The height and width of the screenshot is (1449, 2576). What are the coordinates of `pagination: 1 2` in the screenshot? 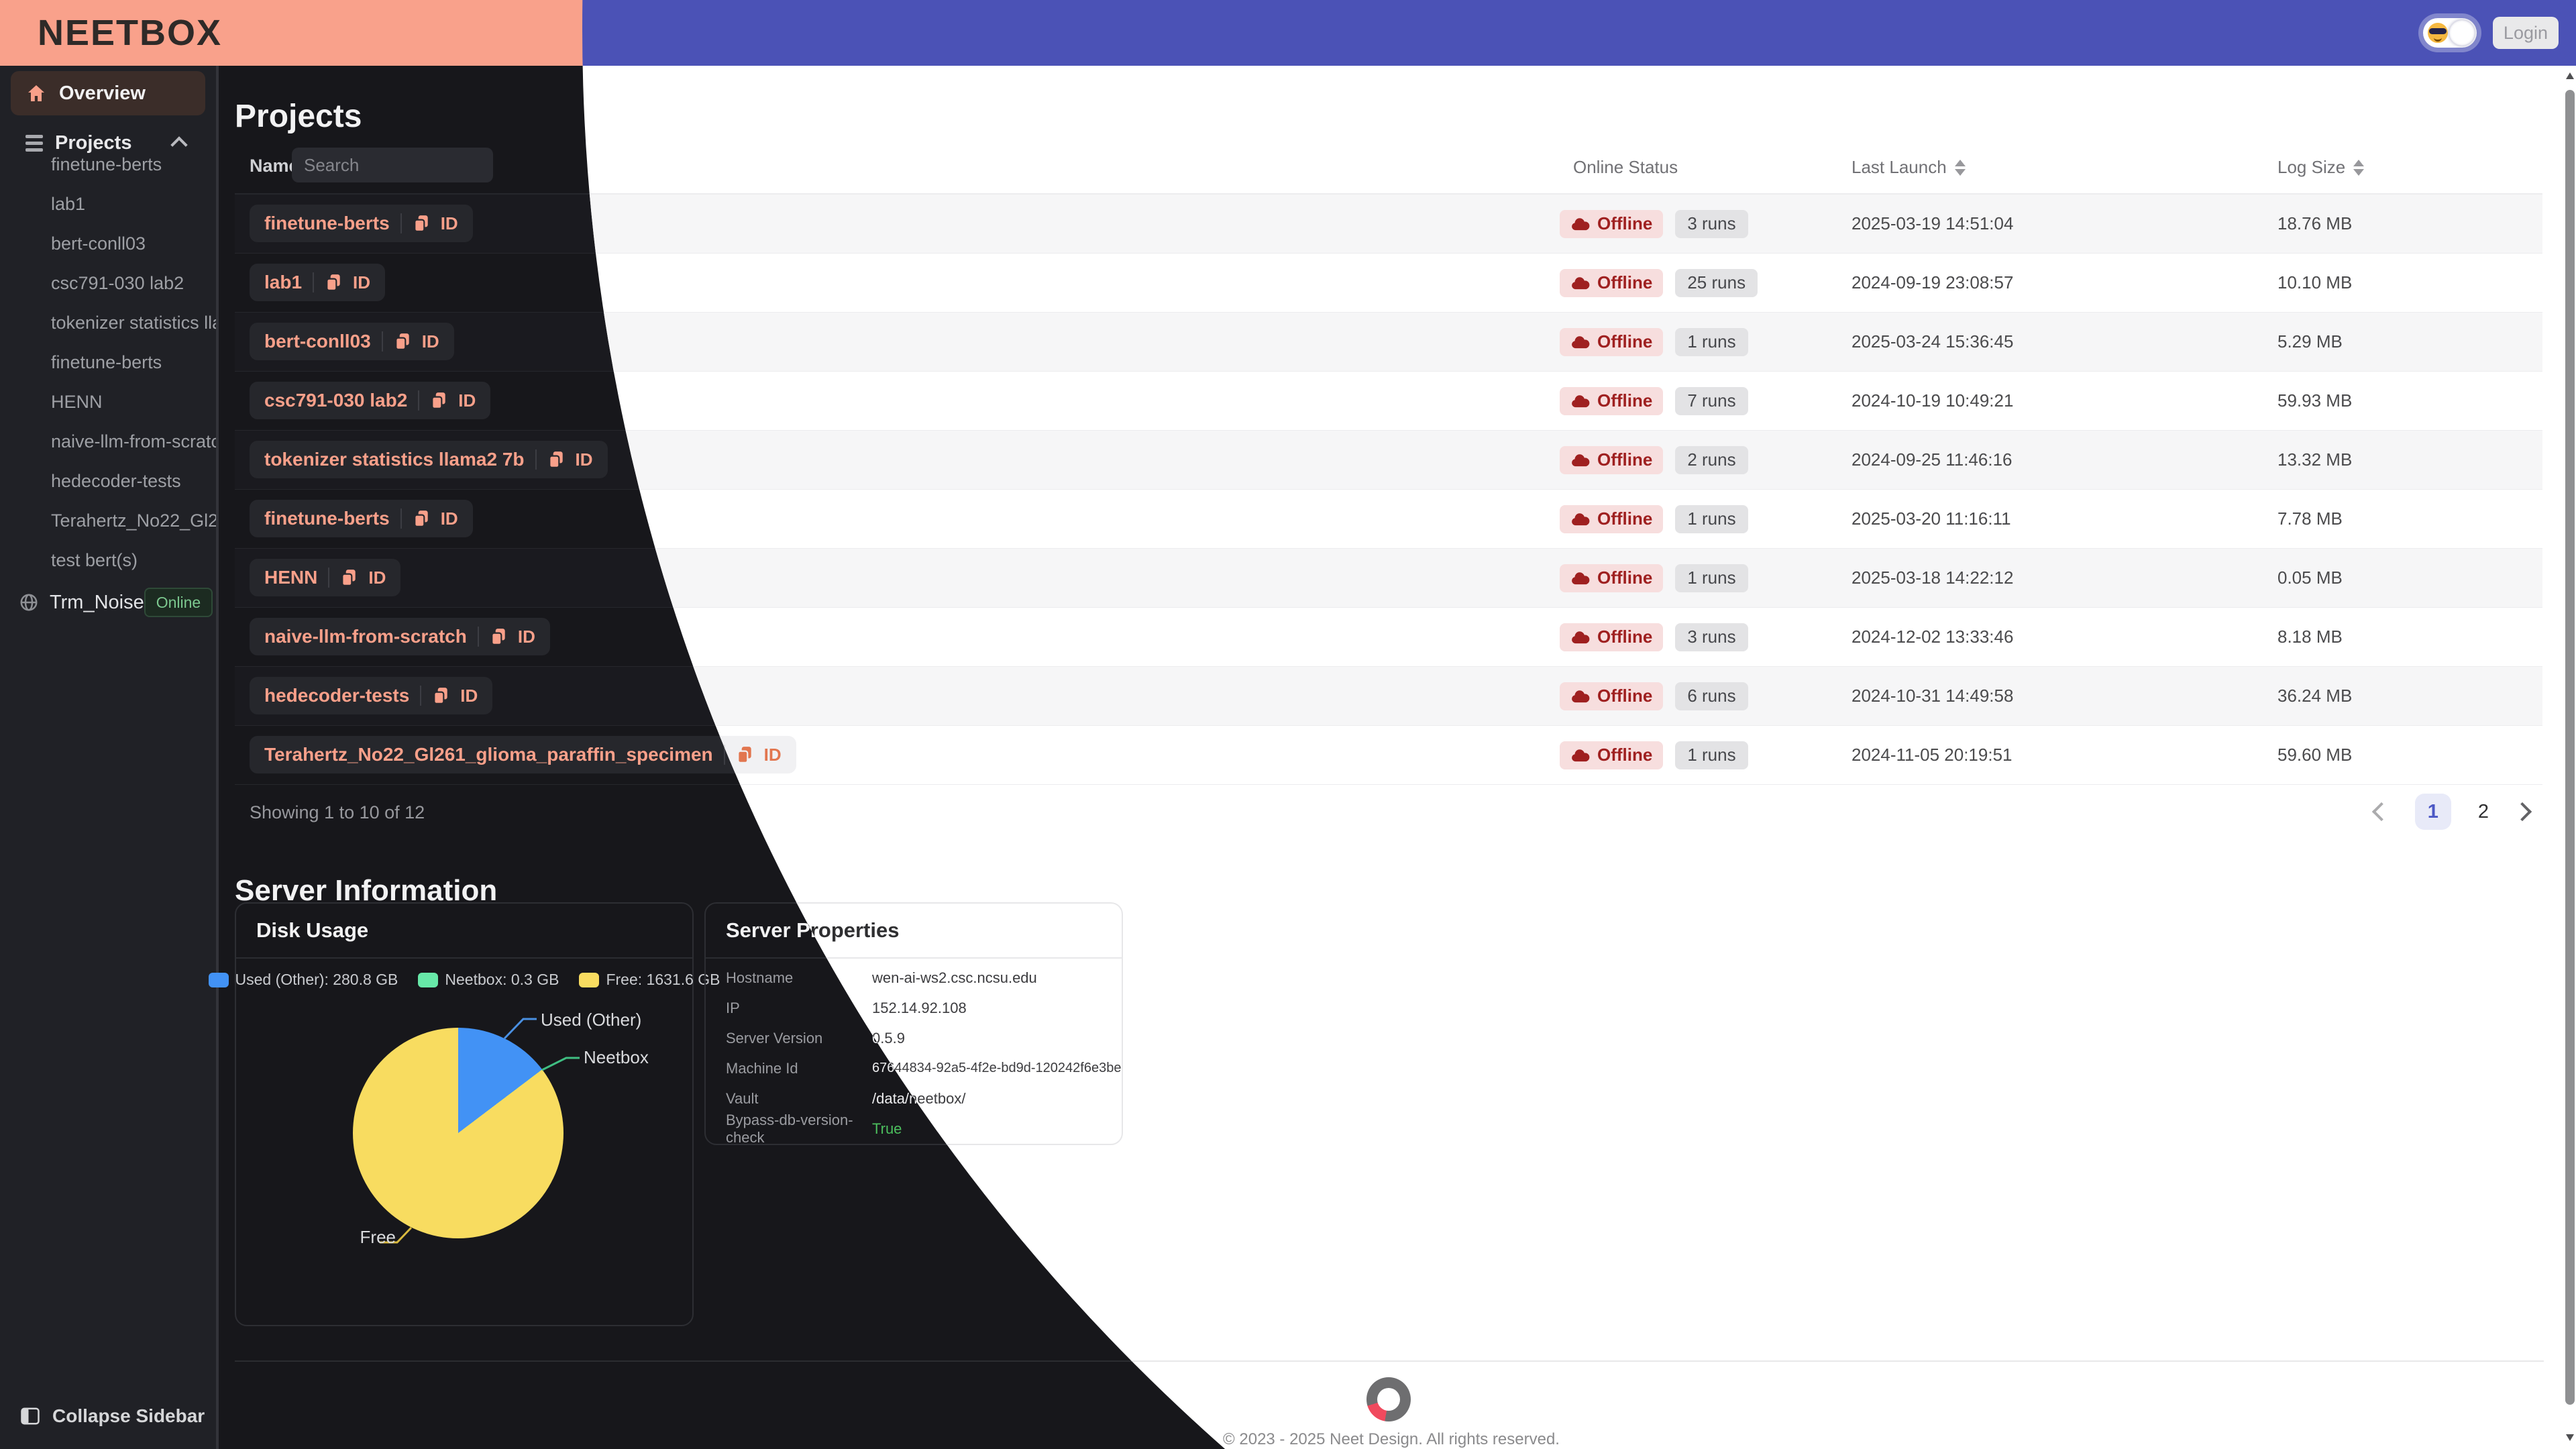 It's located at (2451, 812).